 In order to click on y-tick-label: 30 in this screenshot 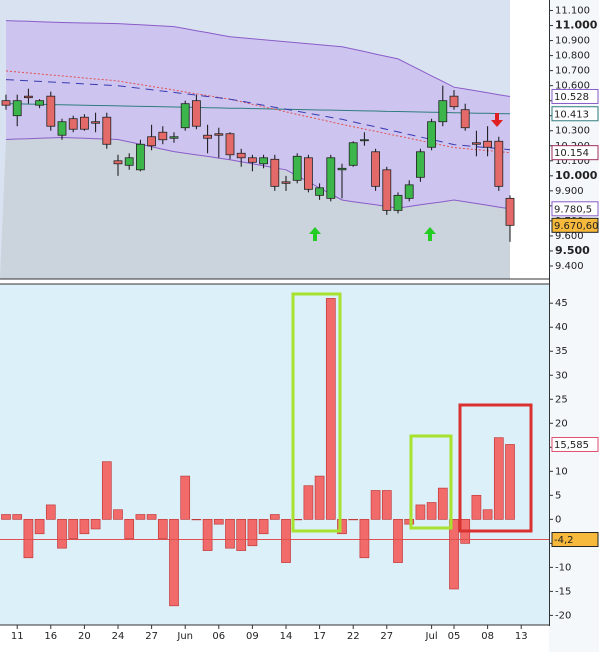, I will do `click(561, 375)`.